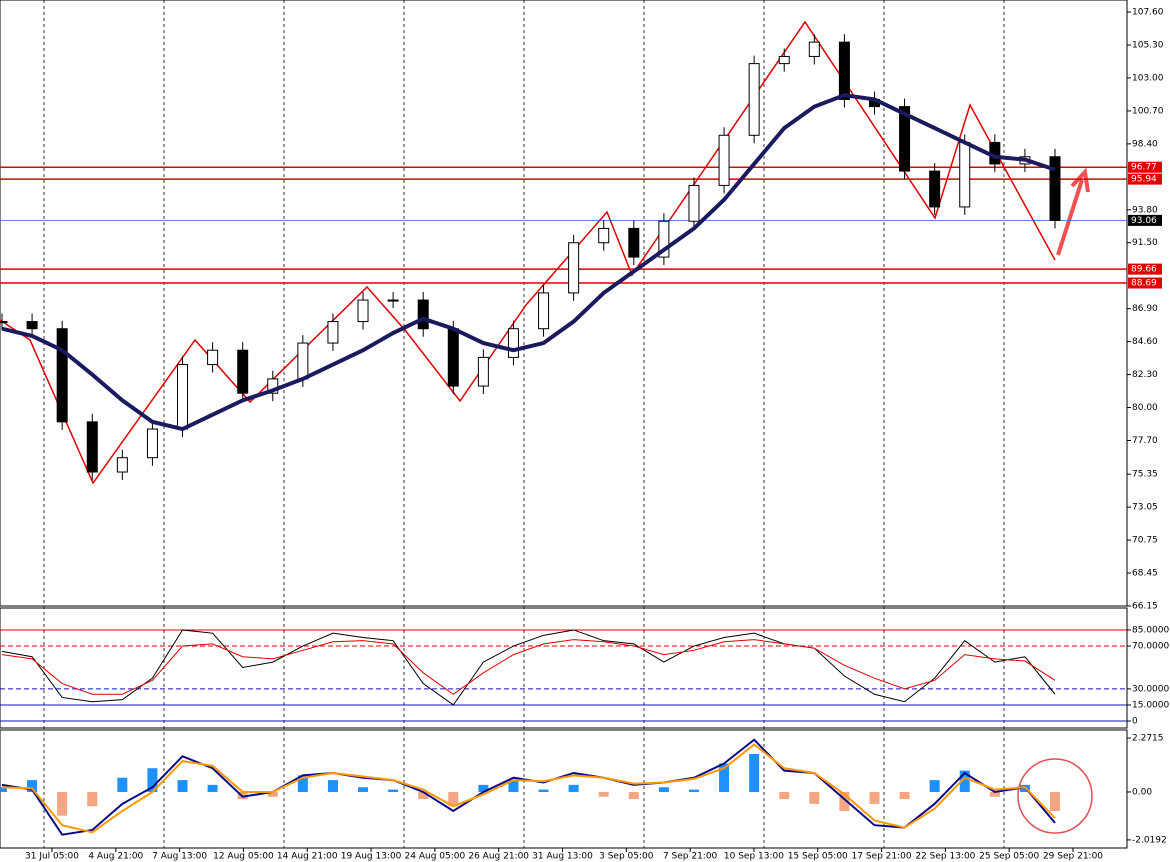 This screenshot has height=862, width=1170. What do you see at coordinates (1009, 857) in the screenshot?
I see `x-tick-label: 25 Sep 05:00` at bounding box center [1009, 857].